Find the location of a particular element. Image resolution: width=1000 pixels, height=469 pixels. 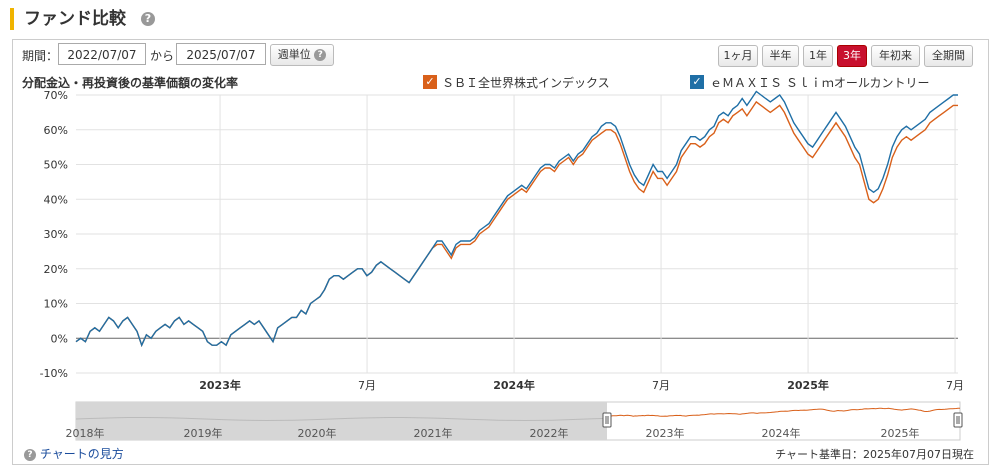

navigator-tick-label: 2023年 is located at coordinates (665, 433).